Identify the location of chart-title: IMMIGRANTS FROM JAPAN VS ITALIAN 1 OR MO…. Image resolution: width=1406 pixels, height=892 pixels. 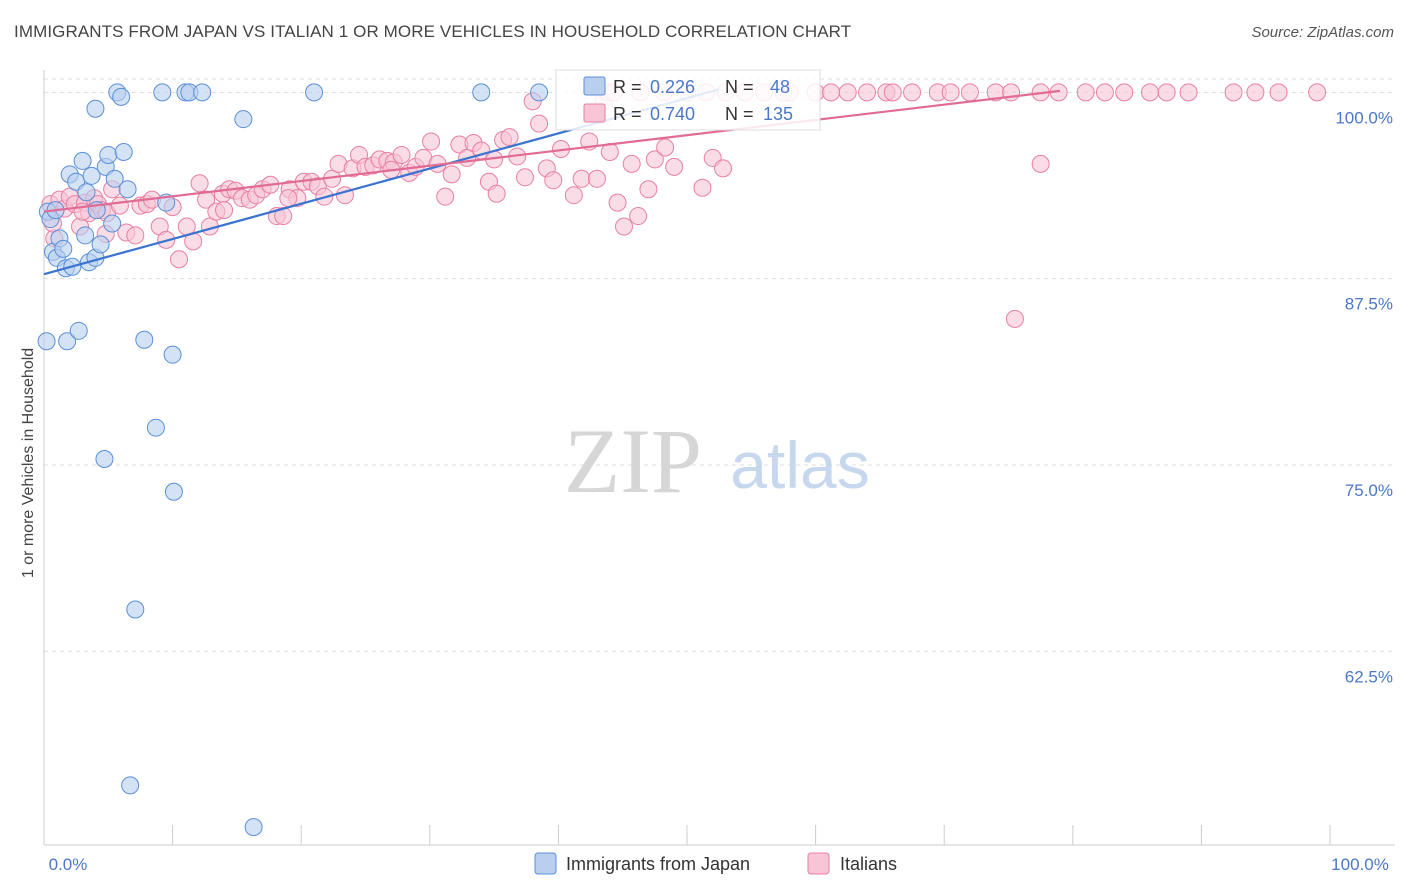
(433, 31).